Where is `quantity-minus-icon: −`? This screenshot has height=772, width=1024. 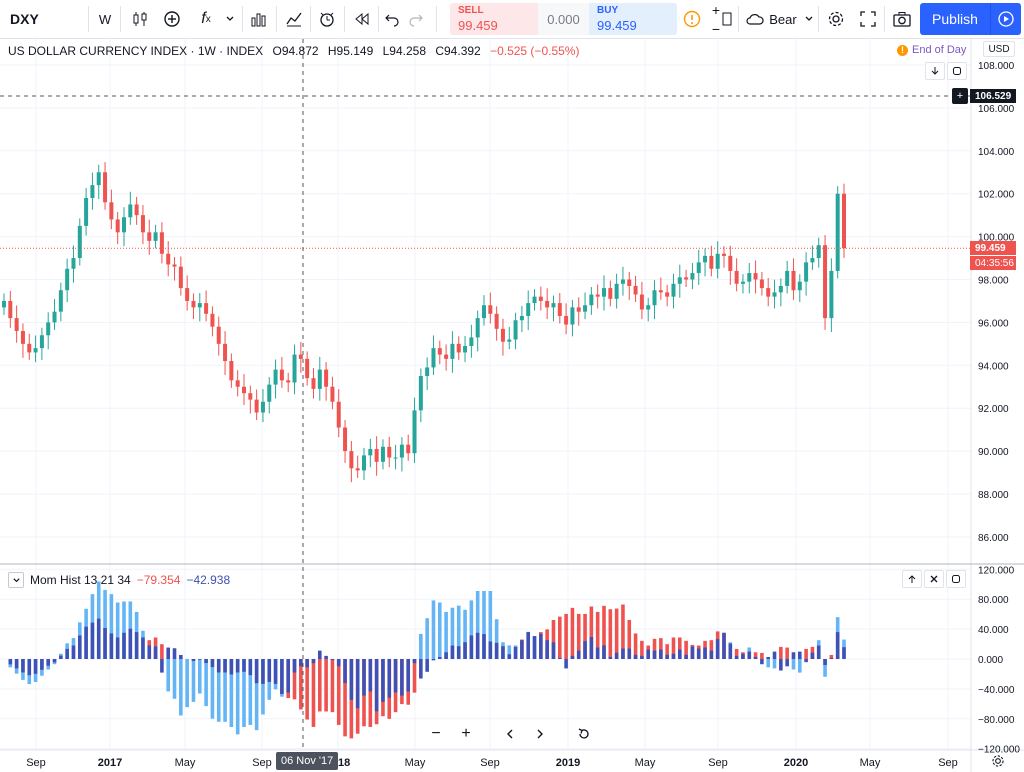
quantity-minus-icon: − is located at coordinates (716, 28).